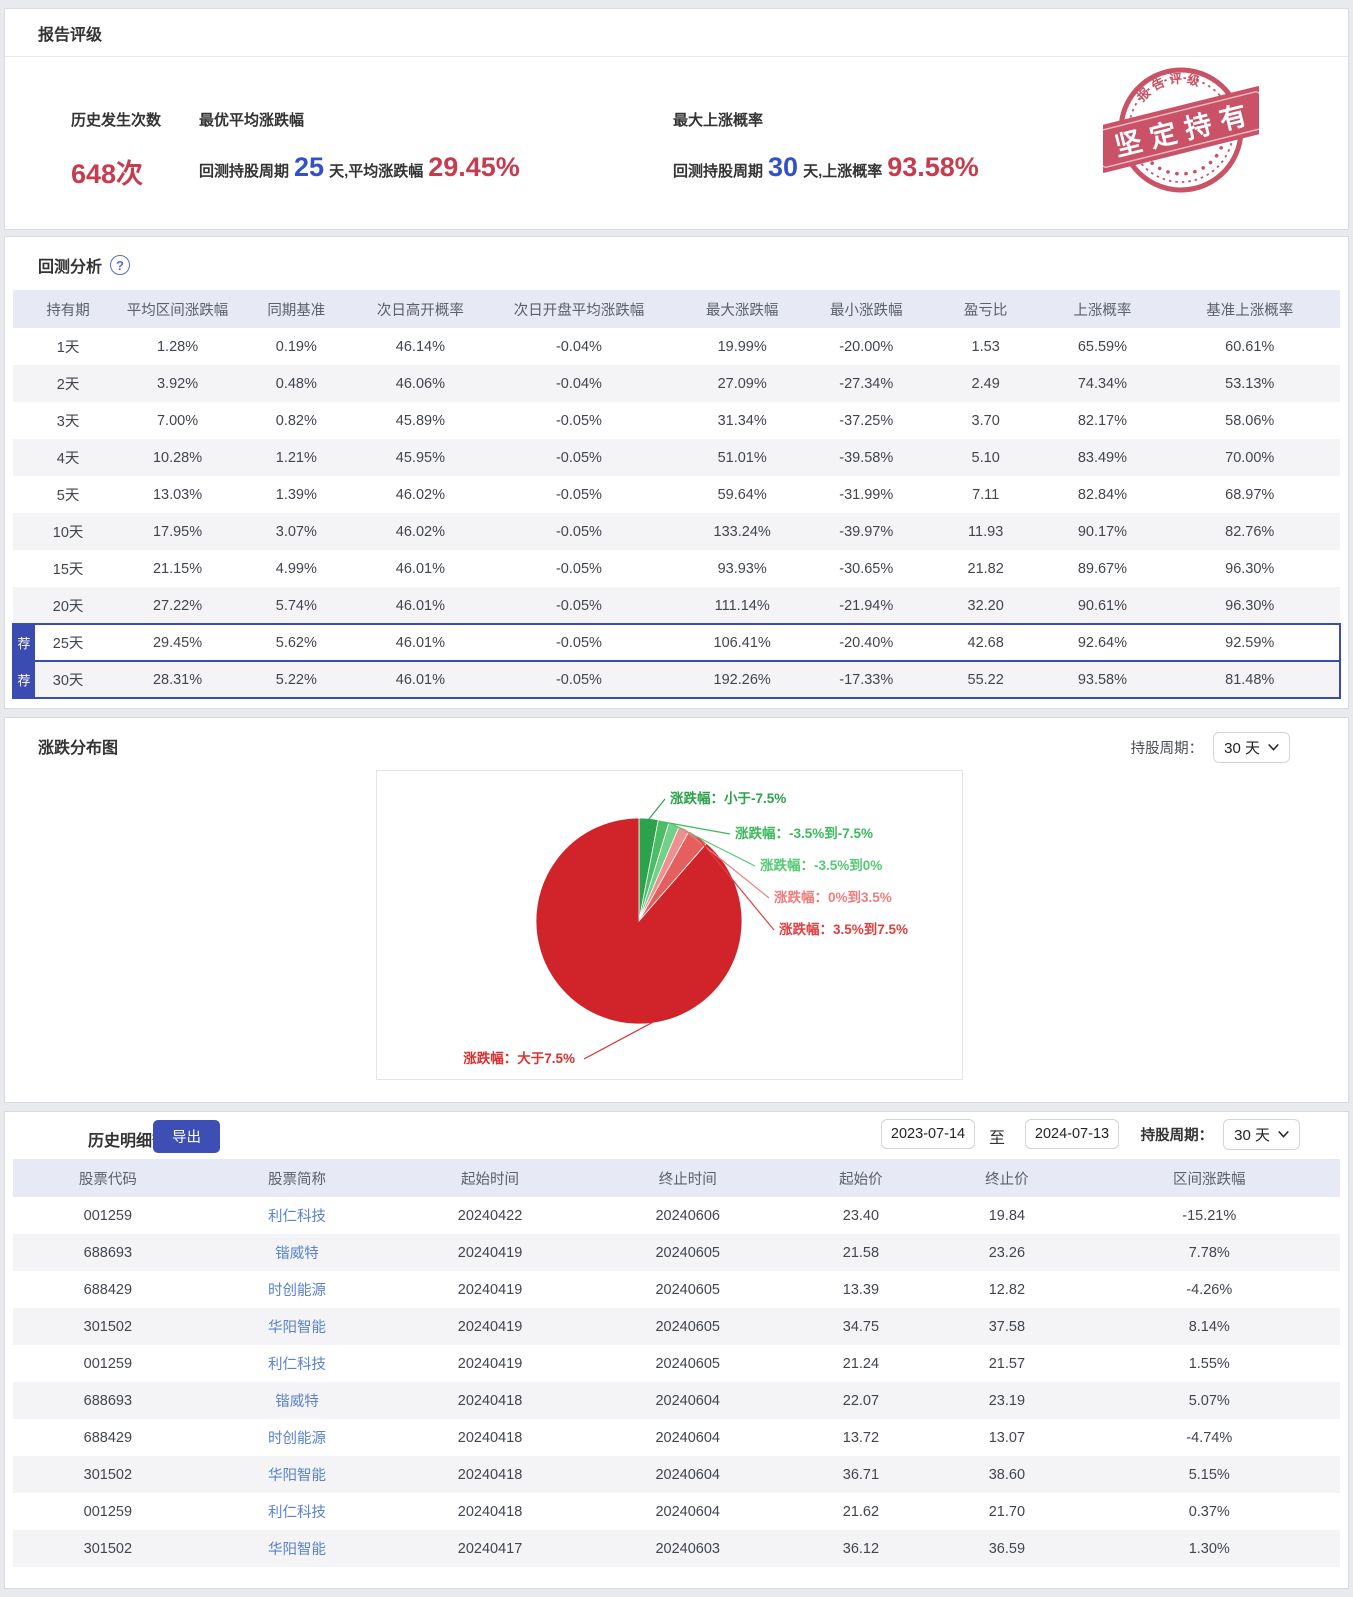 The image size is (1353, 1597). What do you see at coordinates (866, 531) in the screenshot?
I see `cell: -39.97%` at bounding box center [866, 531].